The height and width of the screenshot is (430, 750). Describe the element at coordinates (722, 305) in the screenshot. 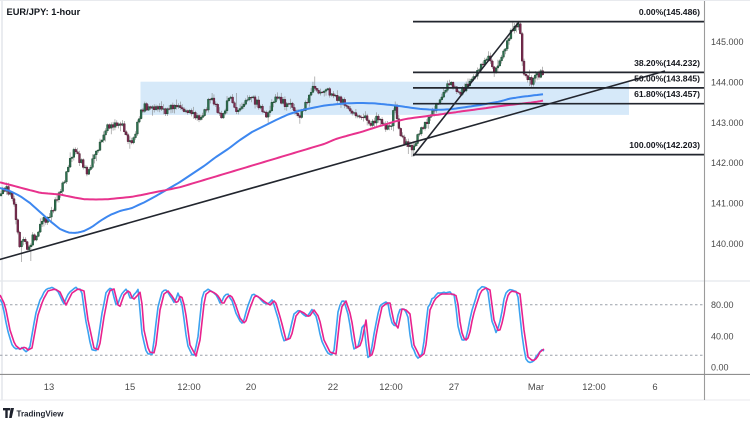

I see `svg-text: 80.00` at that location.